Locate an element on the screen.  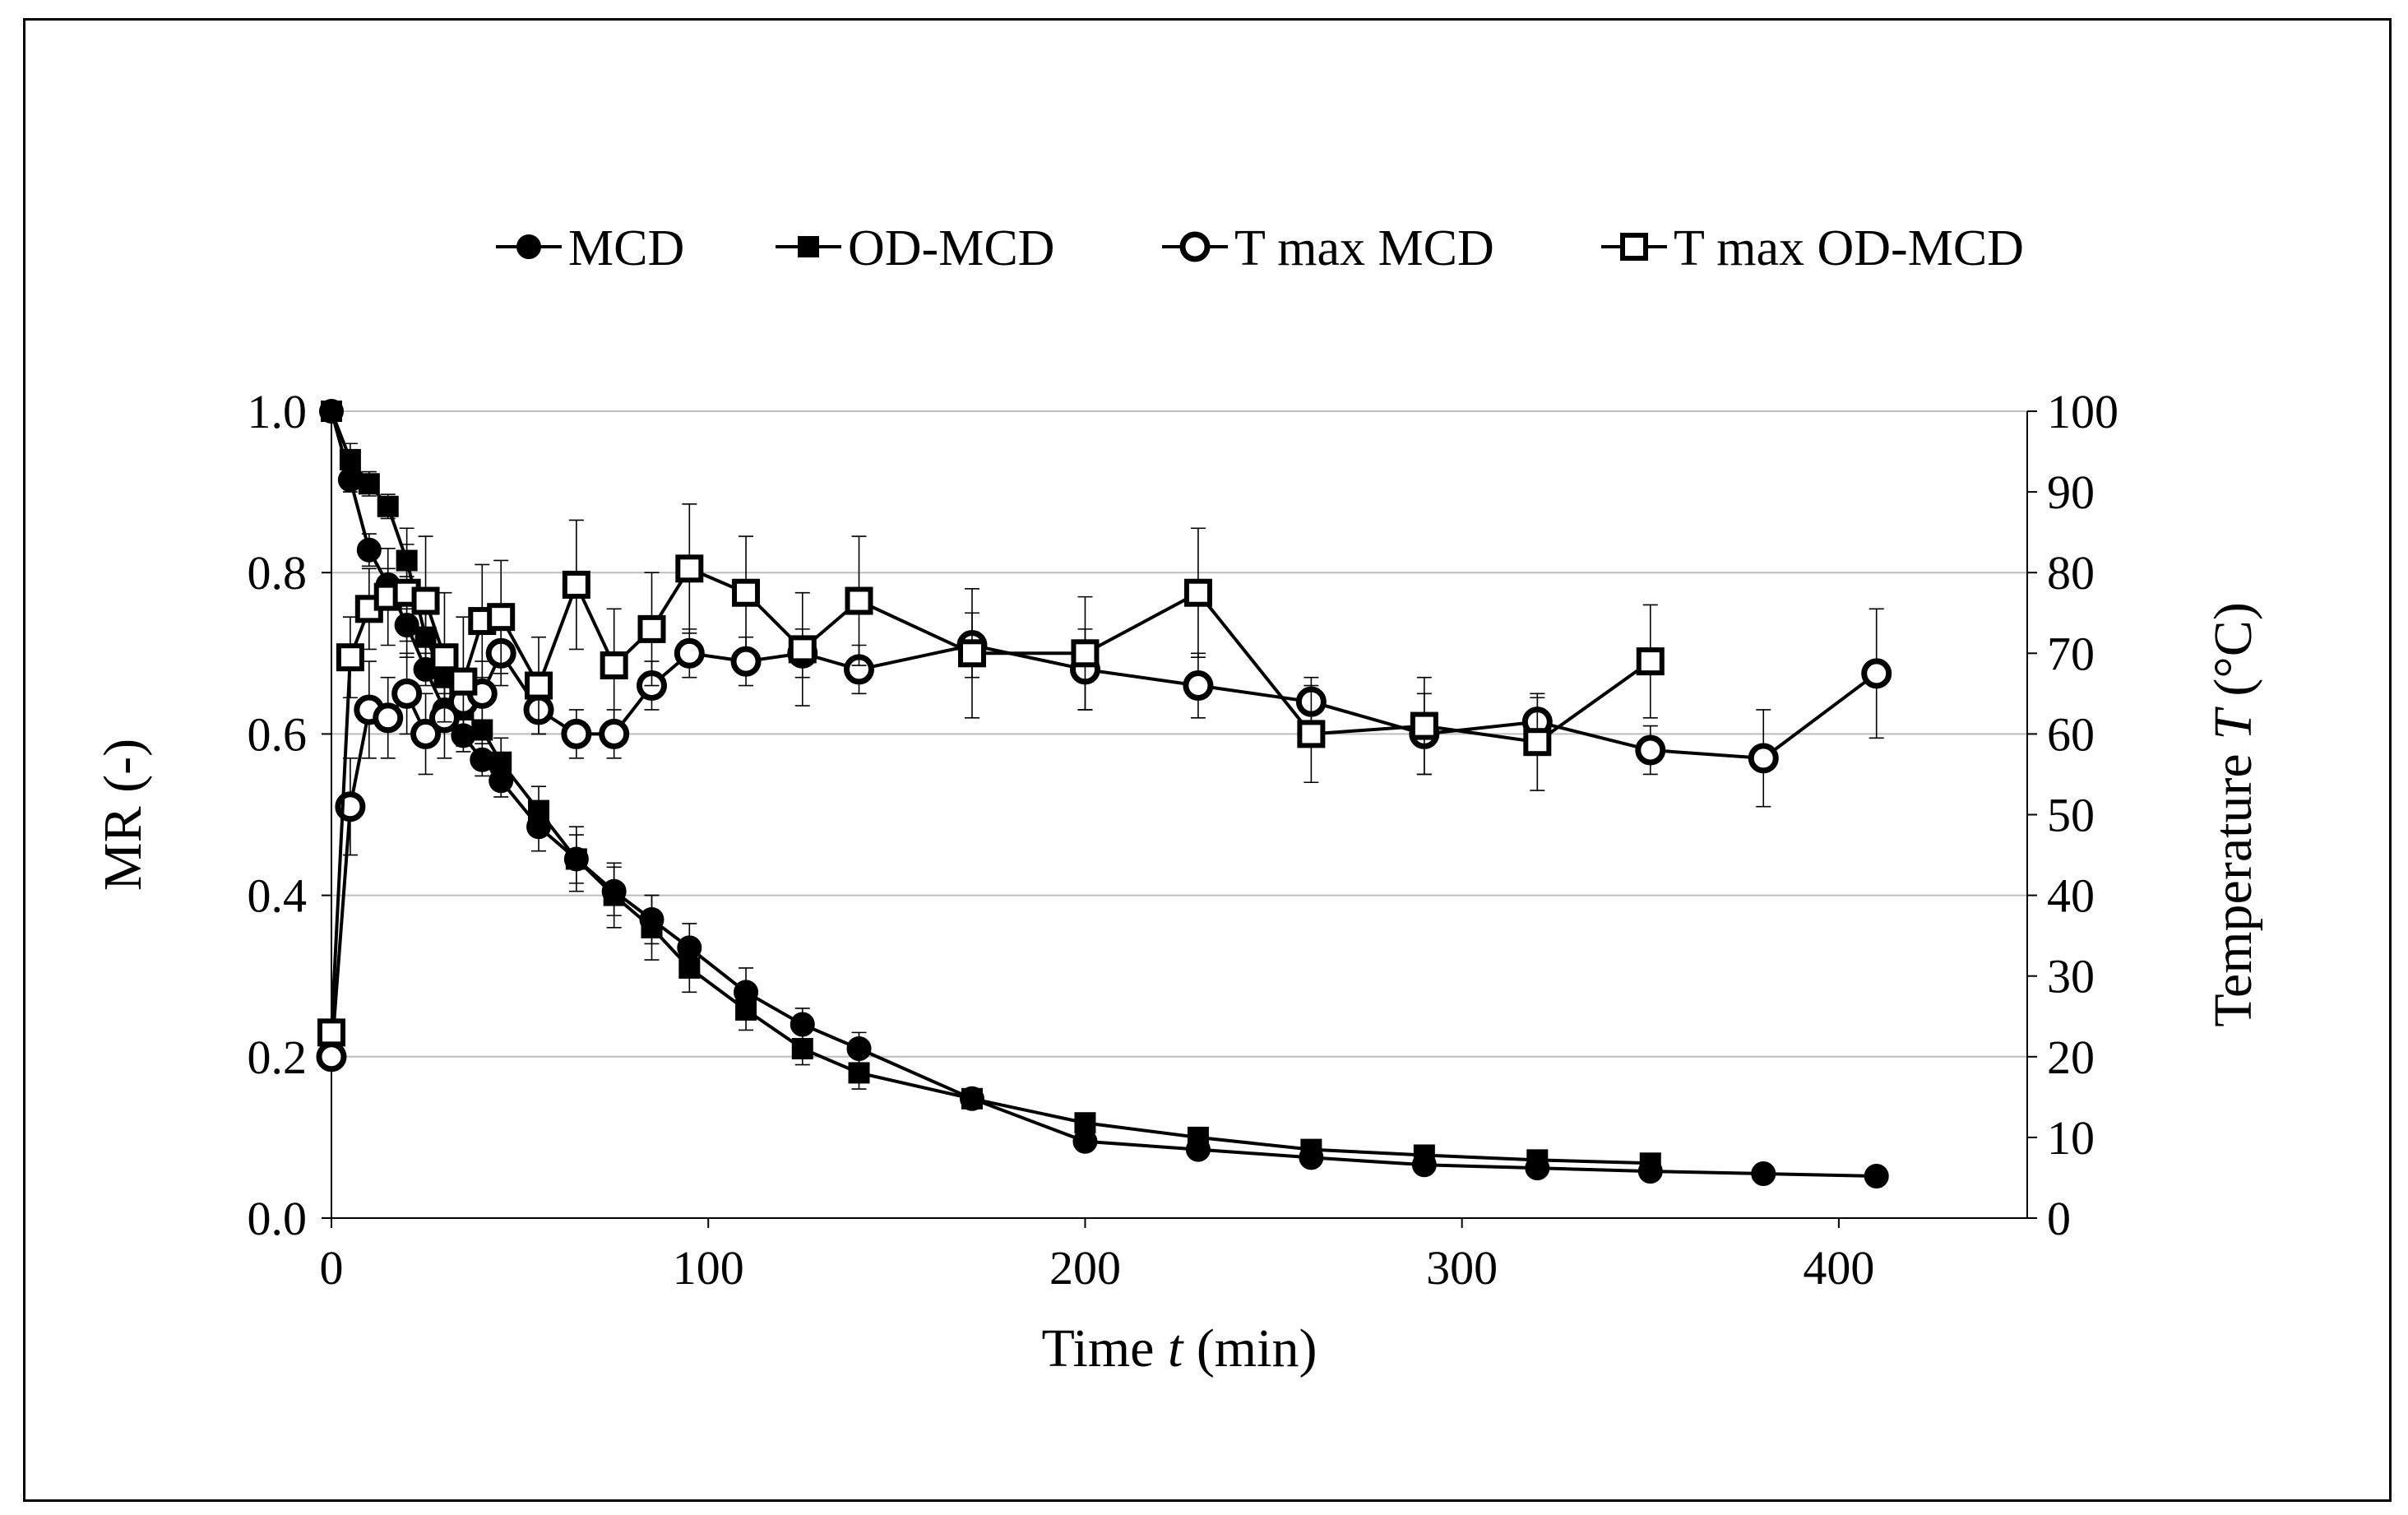
y-right-tick-label: 100 is located at coordinates (2083, 411).